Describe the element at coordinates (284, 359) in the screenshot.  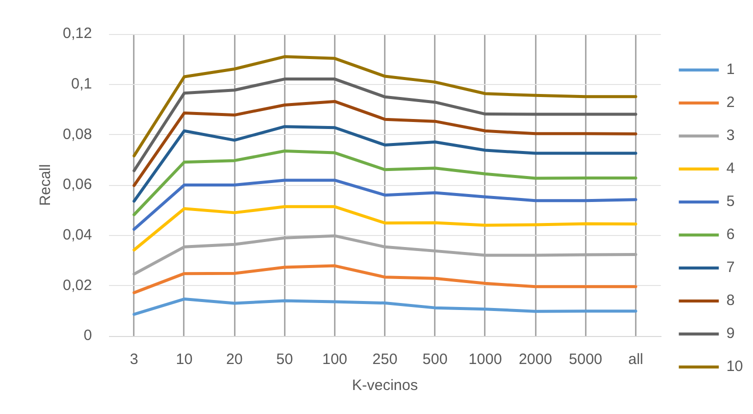
I see `x-tick-label: 50` at that location.